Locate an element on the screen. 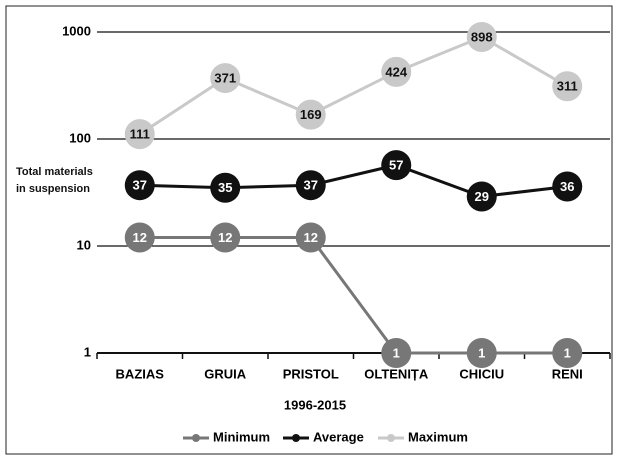 This screenshot has width=618, height=460. data-label: 111 is located at coordinates (140, 134).